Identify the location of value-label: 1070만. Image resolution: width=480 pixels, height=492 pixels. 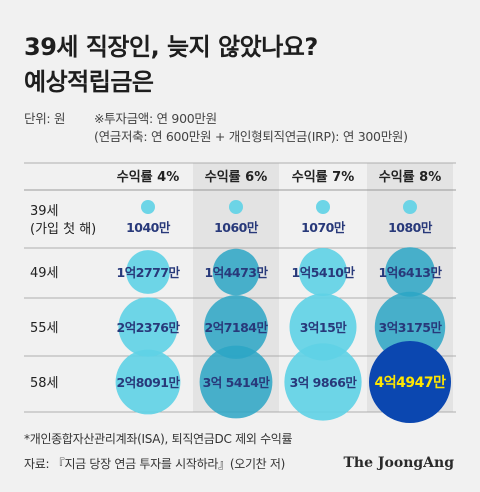
(323, 227).